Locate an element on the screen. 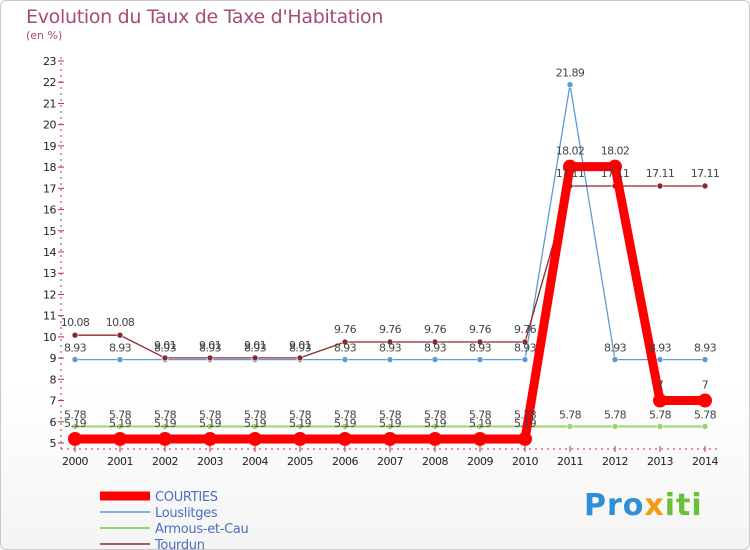  y-tick-label: 17 is located at coordinates (49, 188).